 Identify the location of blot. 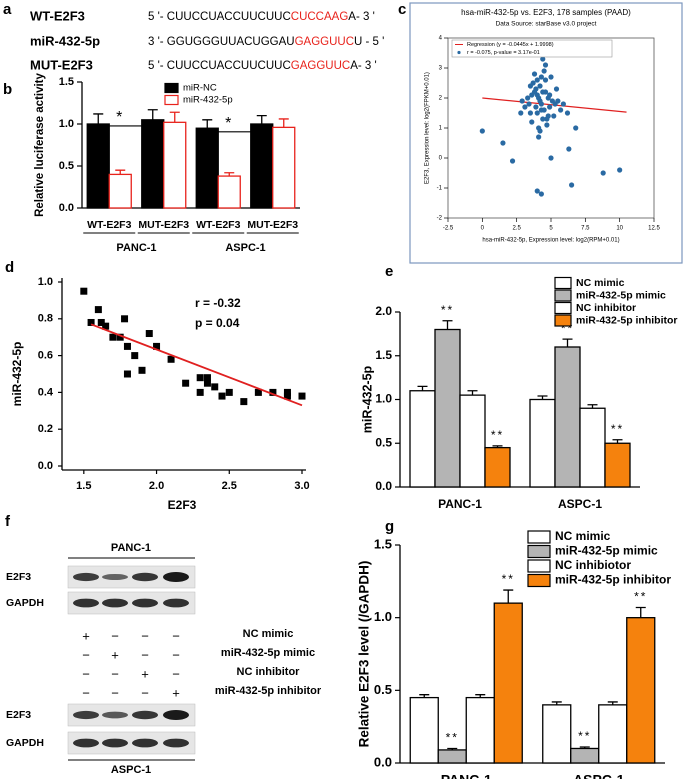
(131, 577).